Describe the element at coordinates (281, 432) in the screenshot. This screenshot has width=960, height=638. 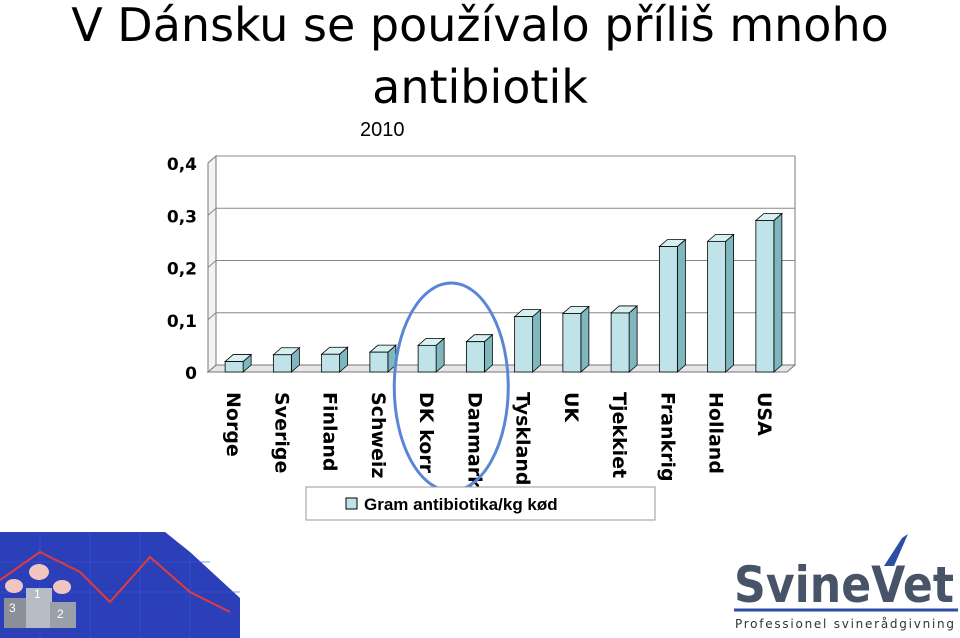
I see `x-tick-label: Sverige` at that location.